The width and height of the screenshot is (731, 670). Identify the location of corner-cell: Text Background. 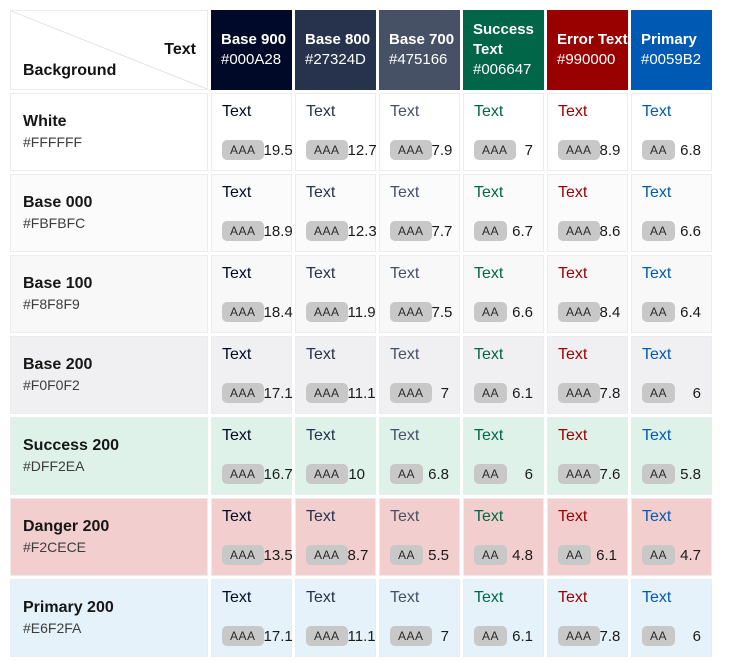
(109, 50).